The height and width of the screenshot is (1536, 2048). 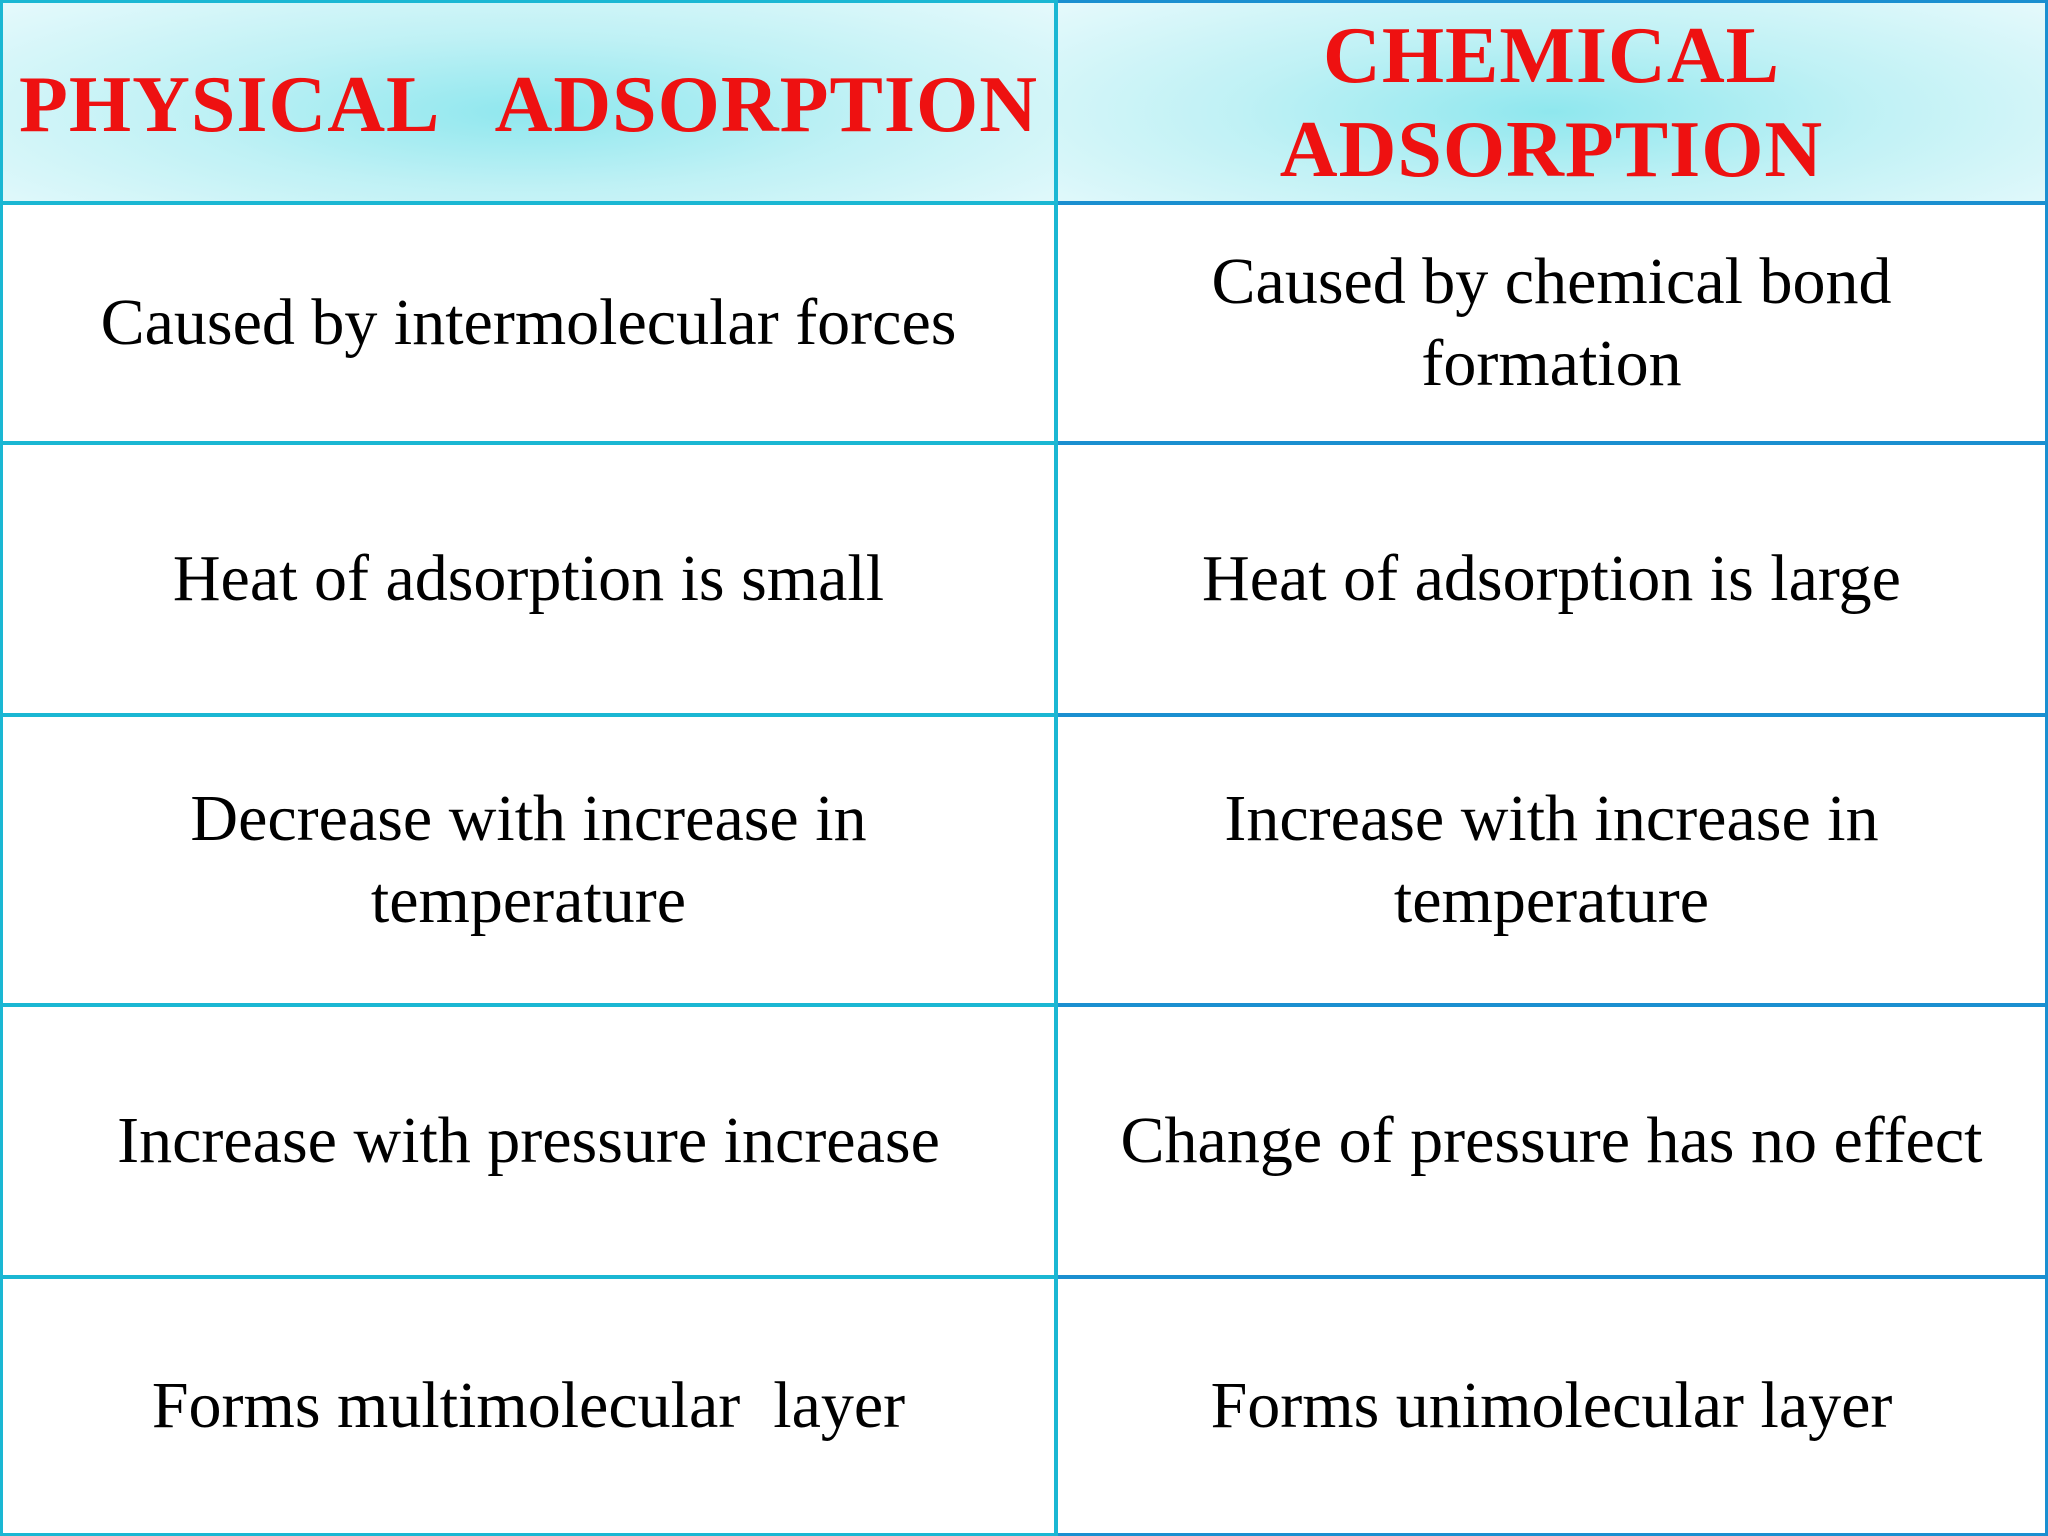 I want to click on header-physical-label: PHYSICAL ADSORPTION, so click(x=528, y=105).